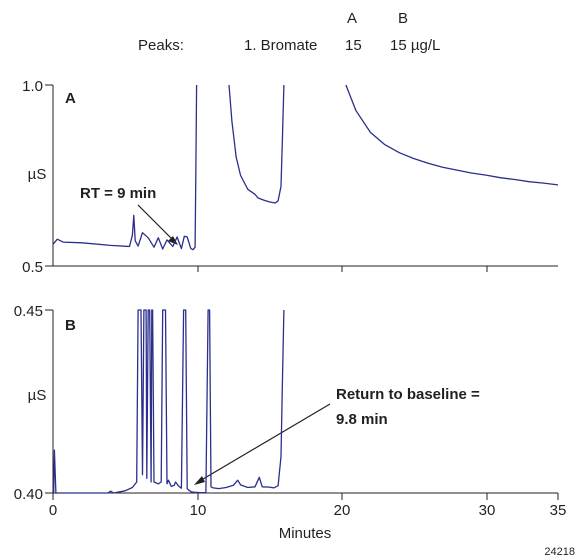  Describe the element at coordinates (32, 267) in the screenshot. I see `y-tick-label-a-bottom: 0.5` at that location.